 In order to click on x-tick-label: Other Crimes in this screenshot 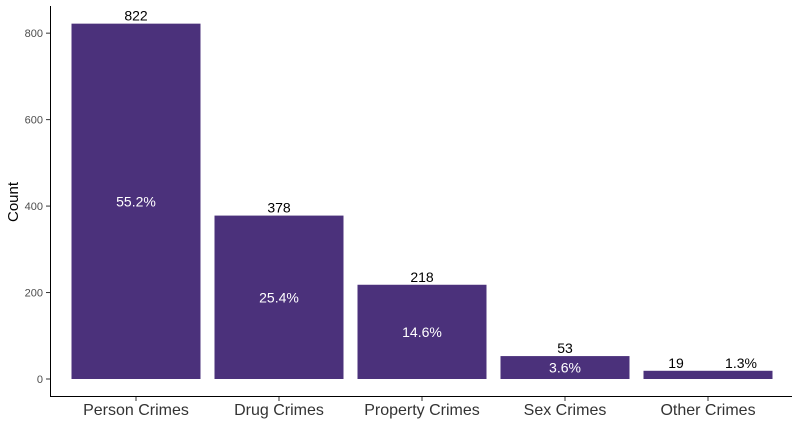, I will do `click(707, 410)`.